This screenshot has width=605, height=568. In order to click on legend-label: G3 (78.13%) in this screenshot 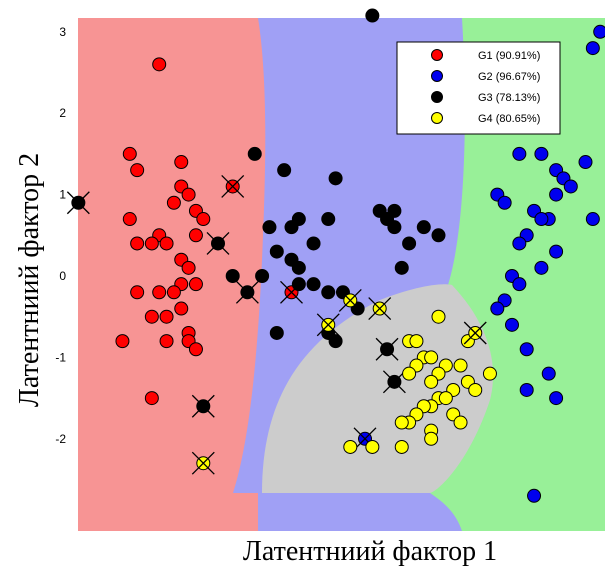, I will do `click(509, 98)`.